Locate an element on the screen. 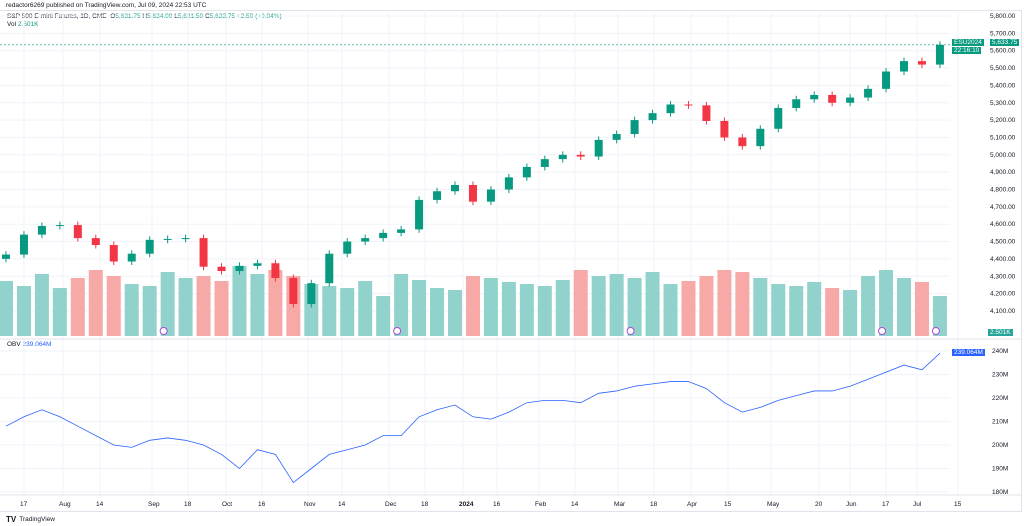  time-axis-tick: 18 is located at coordinates (188, 504).